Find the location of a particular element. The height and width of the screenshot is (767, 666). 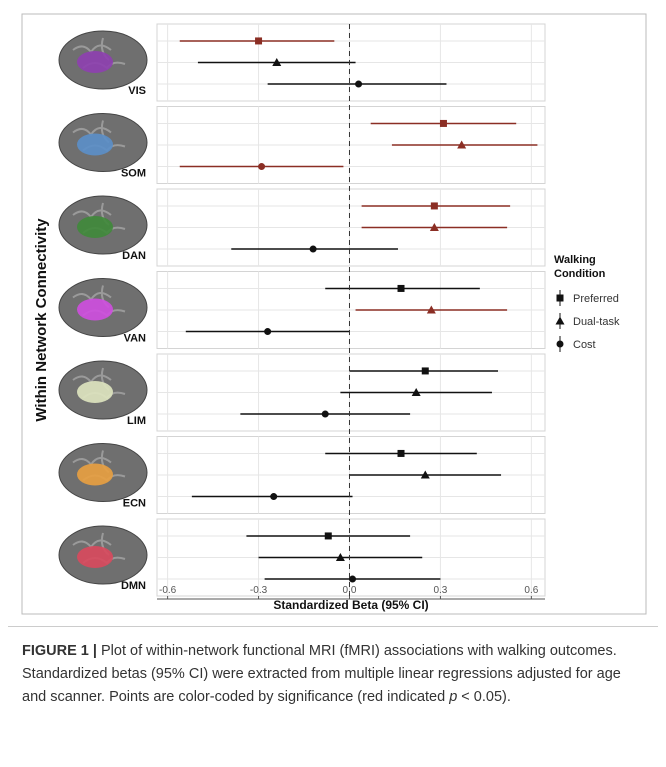

caption-end: < 0.05). is located at coordinates (484, 697).